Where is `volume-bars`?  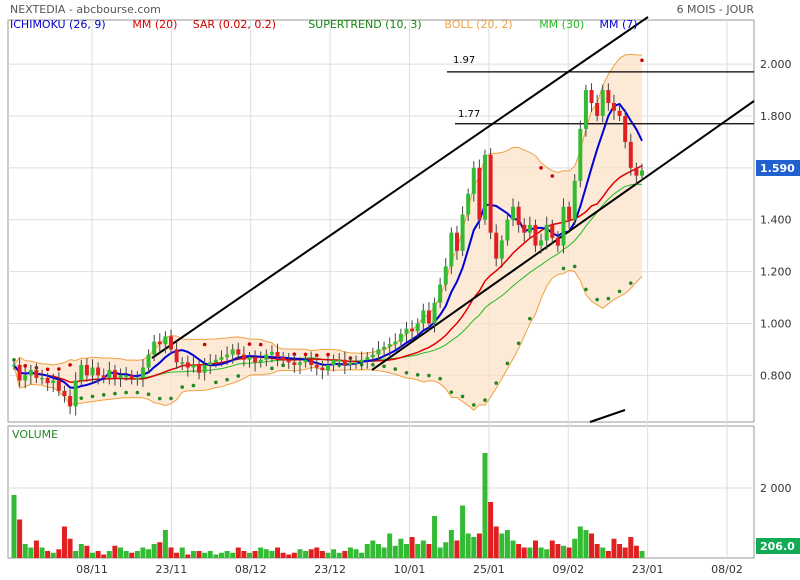
volume-bars is located at coordinates (328, 505).